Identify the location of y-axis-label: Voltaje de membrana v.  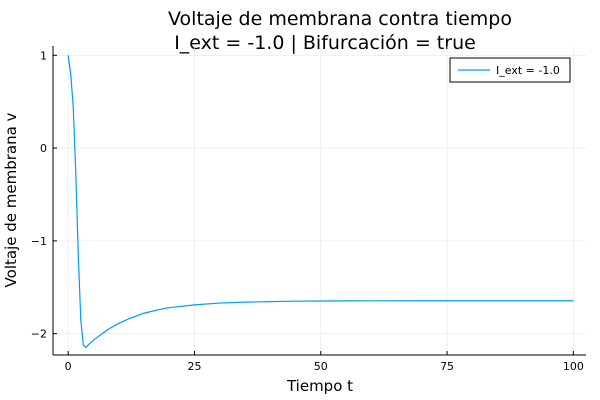
(11, 199).